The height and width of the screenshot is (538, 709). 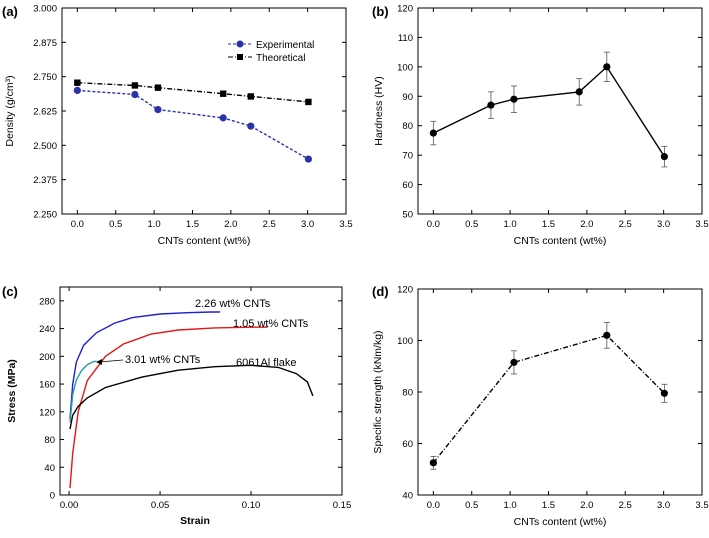 What do you see at coordinates (160, 505) in the screenshot?
I see `x-tick-label: 0.05` at bounding box center [160, 505].